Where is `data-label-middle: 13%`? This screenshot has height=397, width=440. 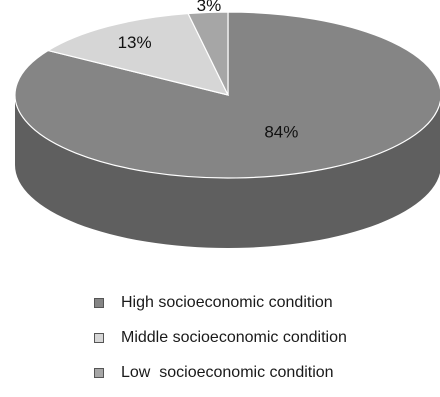
data-label-middle: 13% is located at coordinates (135, 42).